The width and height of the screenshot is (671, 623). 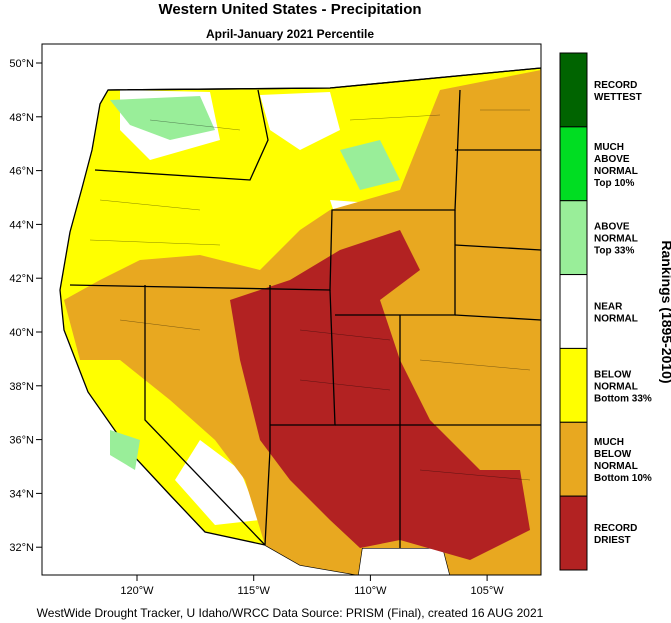 What do you see at coordinates (612, 540) in the screenshot?
I see `legend-label: DRIEST` at bounding box center [612, 540].